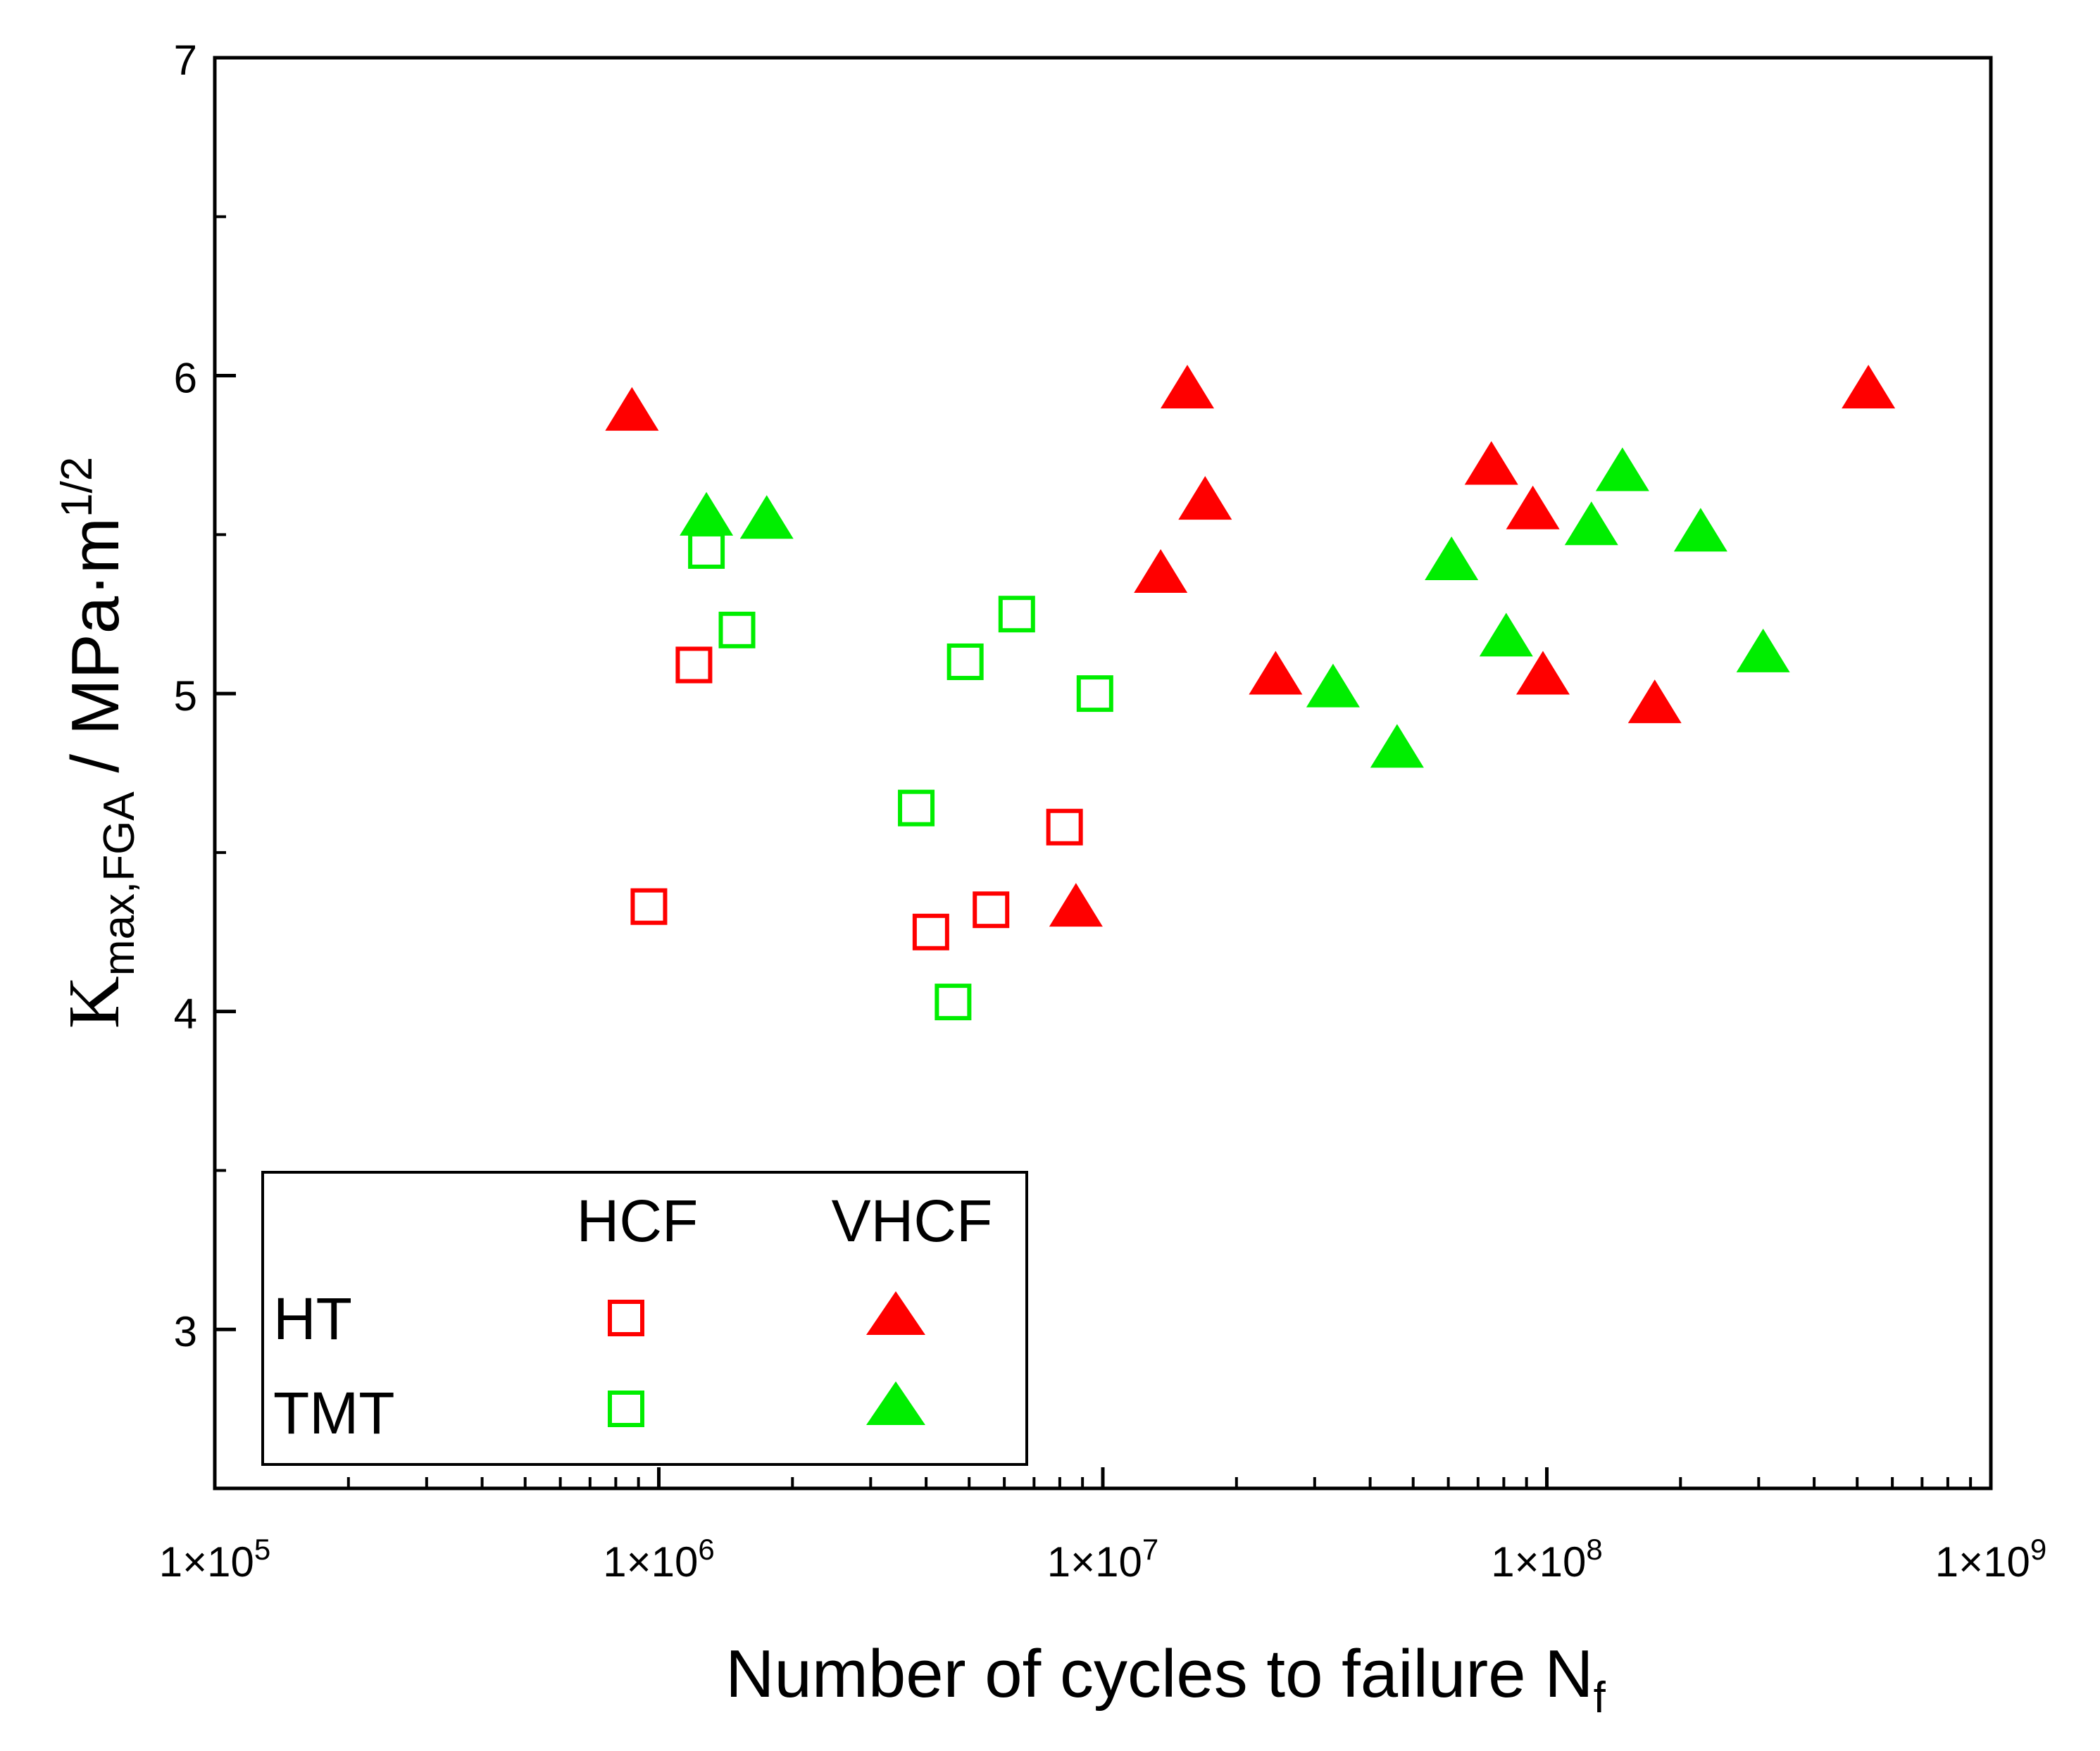  I want to click on y-tick-label: 4, so click(185, 1015).